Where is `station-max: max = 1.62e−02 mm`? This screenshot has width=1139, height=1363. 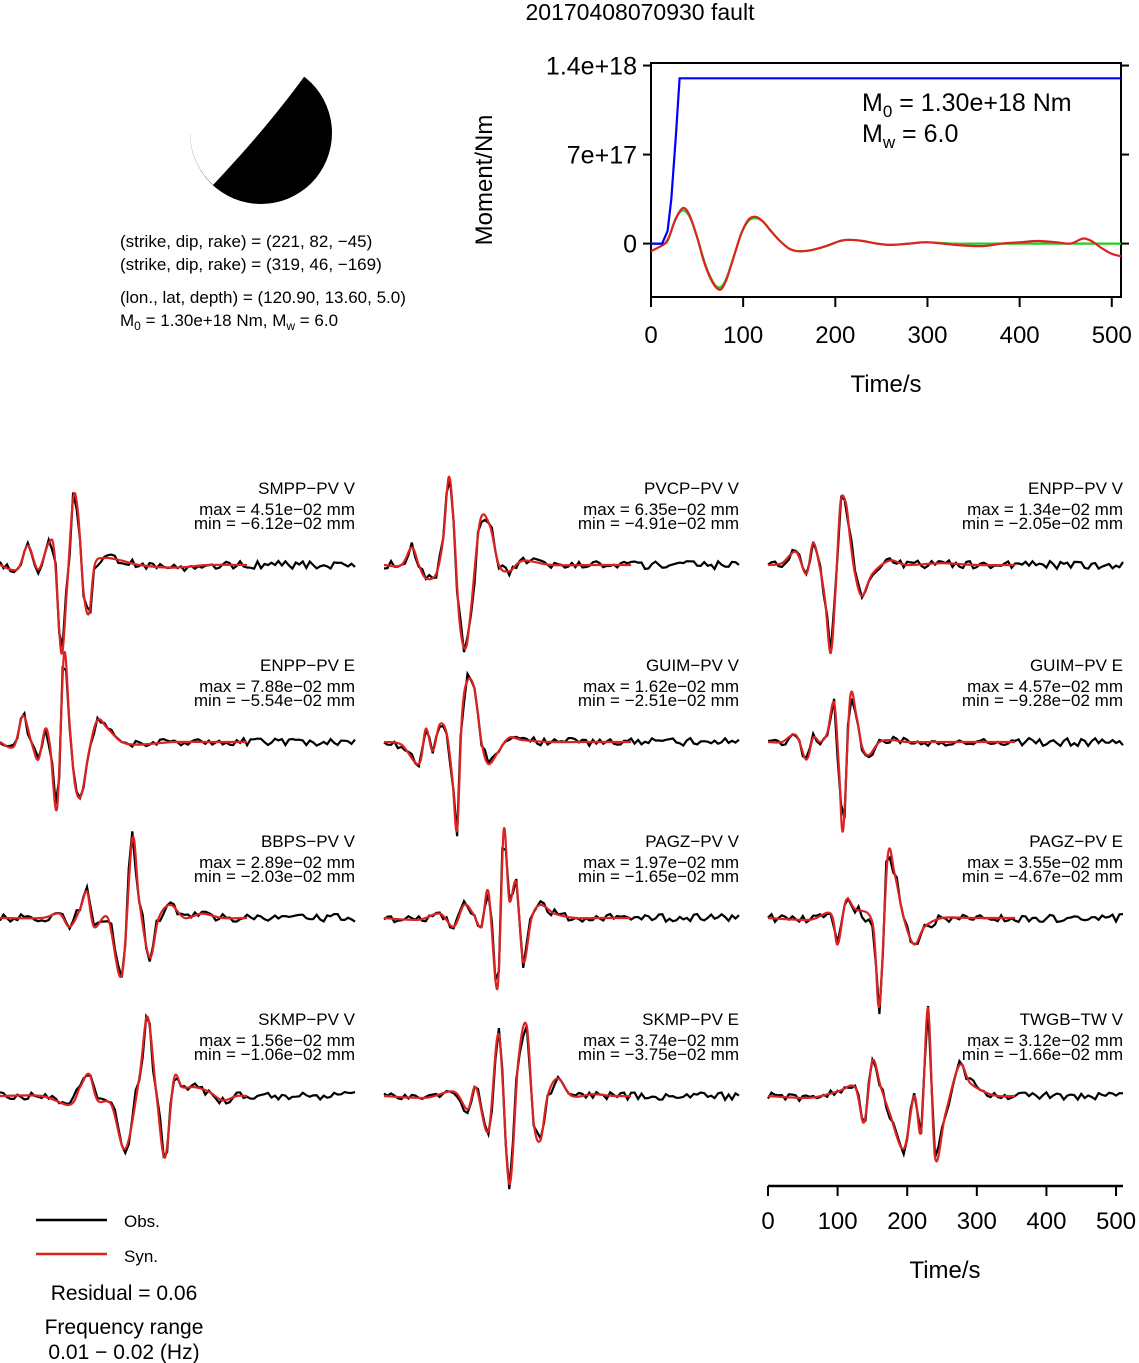 station-max: max = 1.62e−02 mm is located at coordinates (661, 686).